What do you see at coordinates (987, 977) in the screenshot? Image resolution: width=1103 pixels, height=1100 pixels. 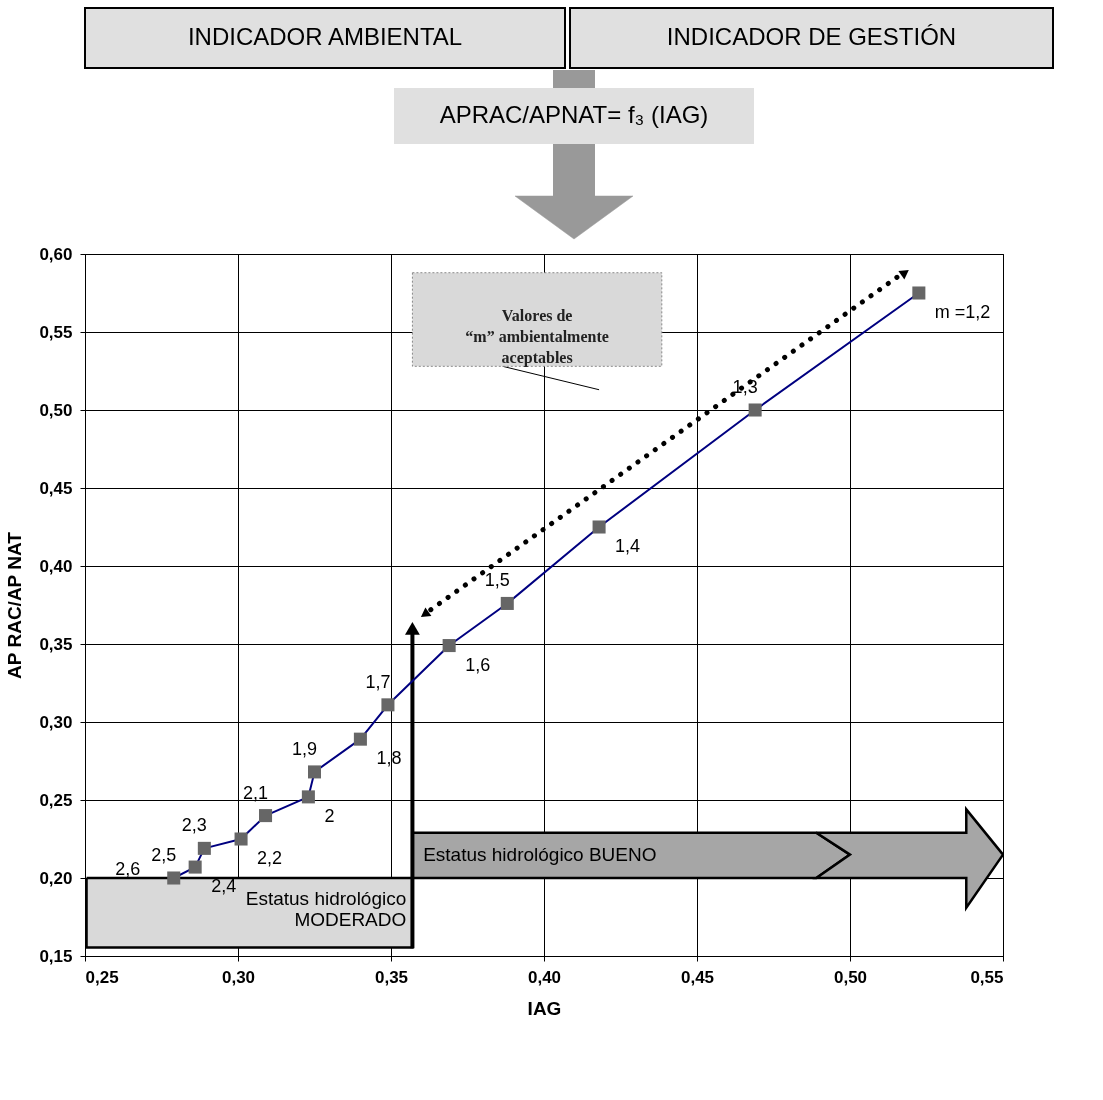 I see `x-tick-label: 0,55` at bounding box center [987, 977].